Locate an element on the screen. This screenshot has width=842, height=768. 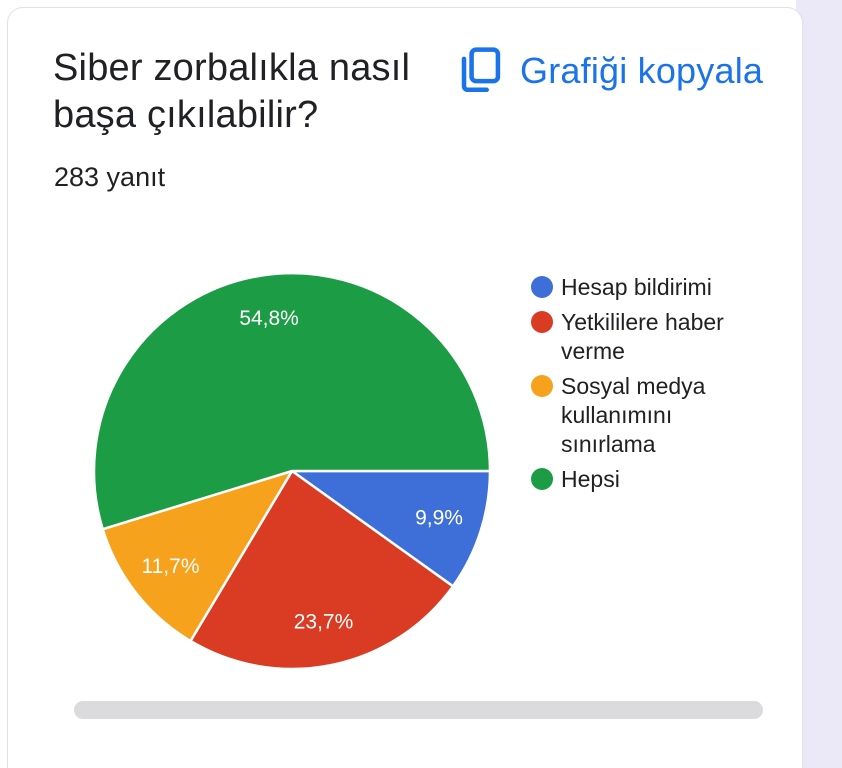
copy-icon is located at coordinates (480, 71).